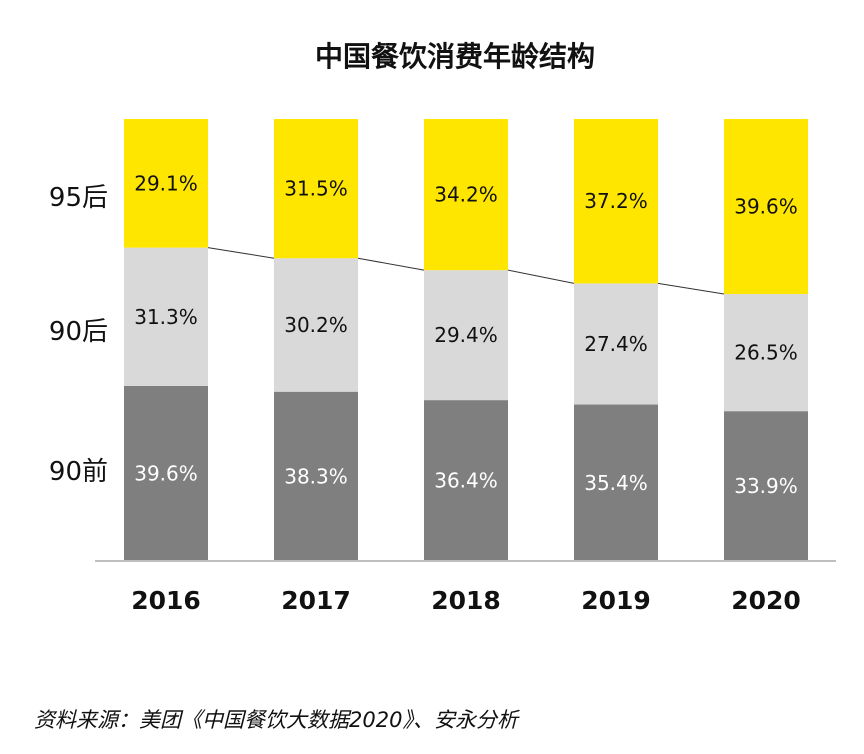  I want to click on bar-segment-2020-s0, so click(766, 486).